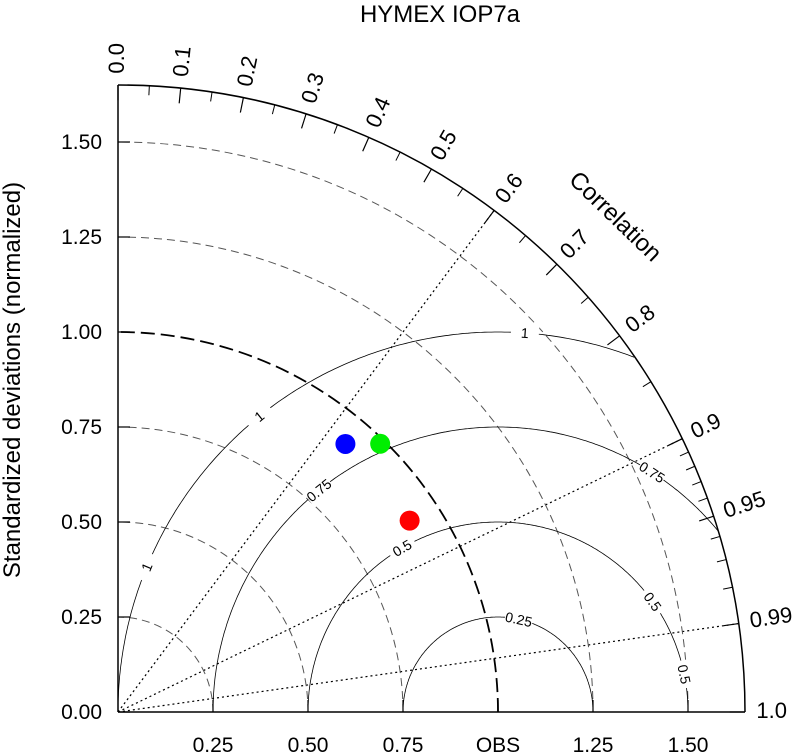 This screenshot has width=801, height=755. I want to click on x-tick-label: OBS, so click(498, 744).